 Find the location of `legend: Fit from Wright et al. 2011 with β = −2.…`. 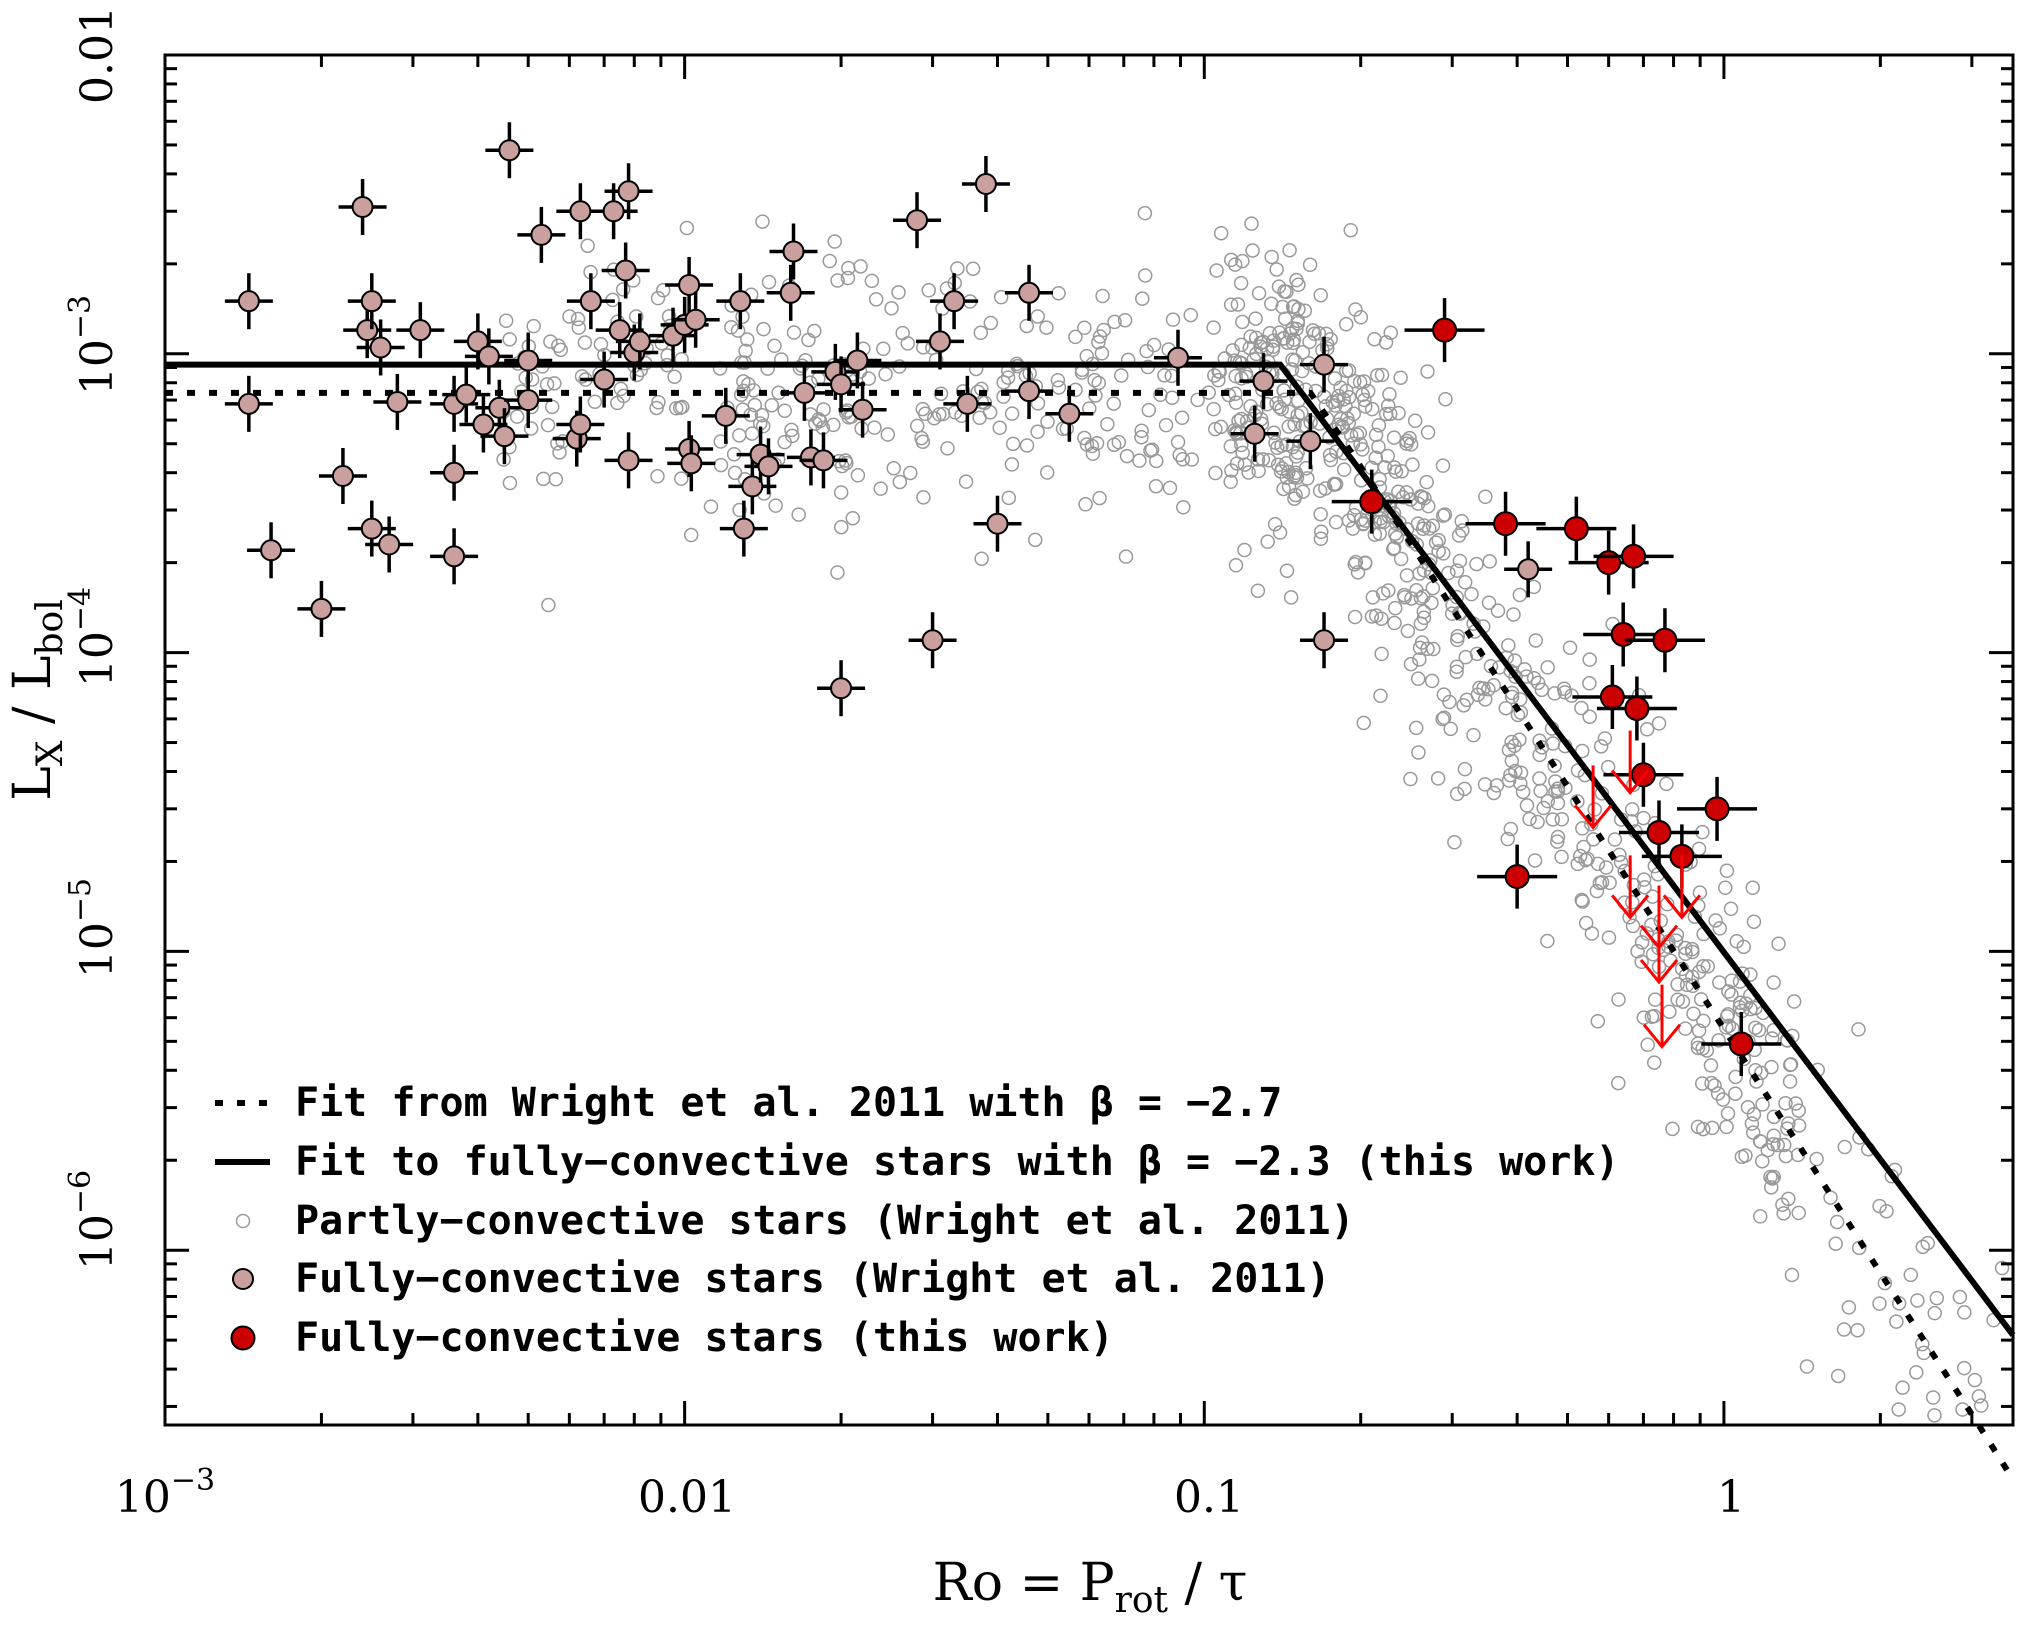

legend: Fit from Wright et al. 2011 with β = −2.… is located at coordinates (917, 1220).